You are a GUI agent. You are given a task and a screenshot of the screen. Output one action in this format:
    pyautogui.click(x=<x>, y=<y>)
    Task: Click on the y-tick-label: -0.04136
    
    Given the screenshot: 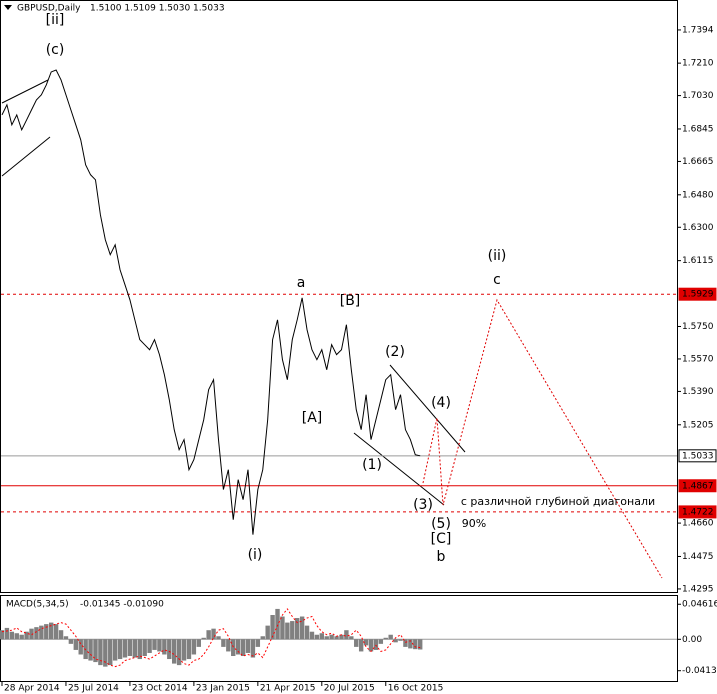 What is the action you would take?
    pyautogui.click(x=699, y=671)
    